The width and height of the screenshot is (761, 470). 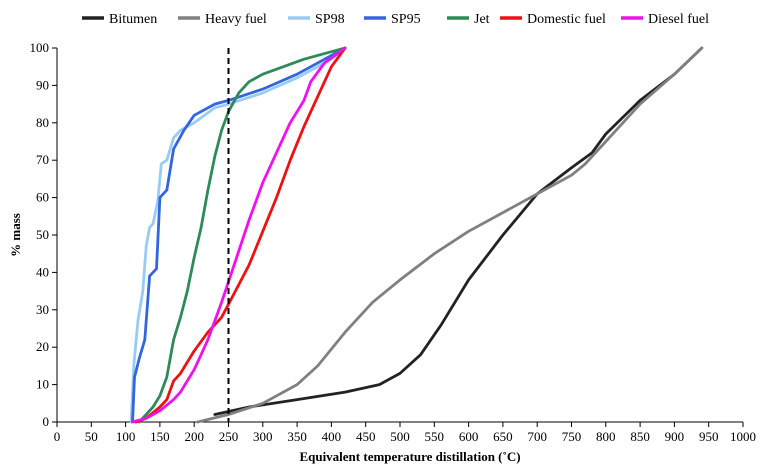 What do you see at coordinates (42, 234) in the screenshot?
I see `y-tick-label: 50` at bounding box center [42, 234].